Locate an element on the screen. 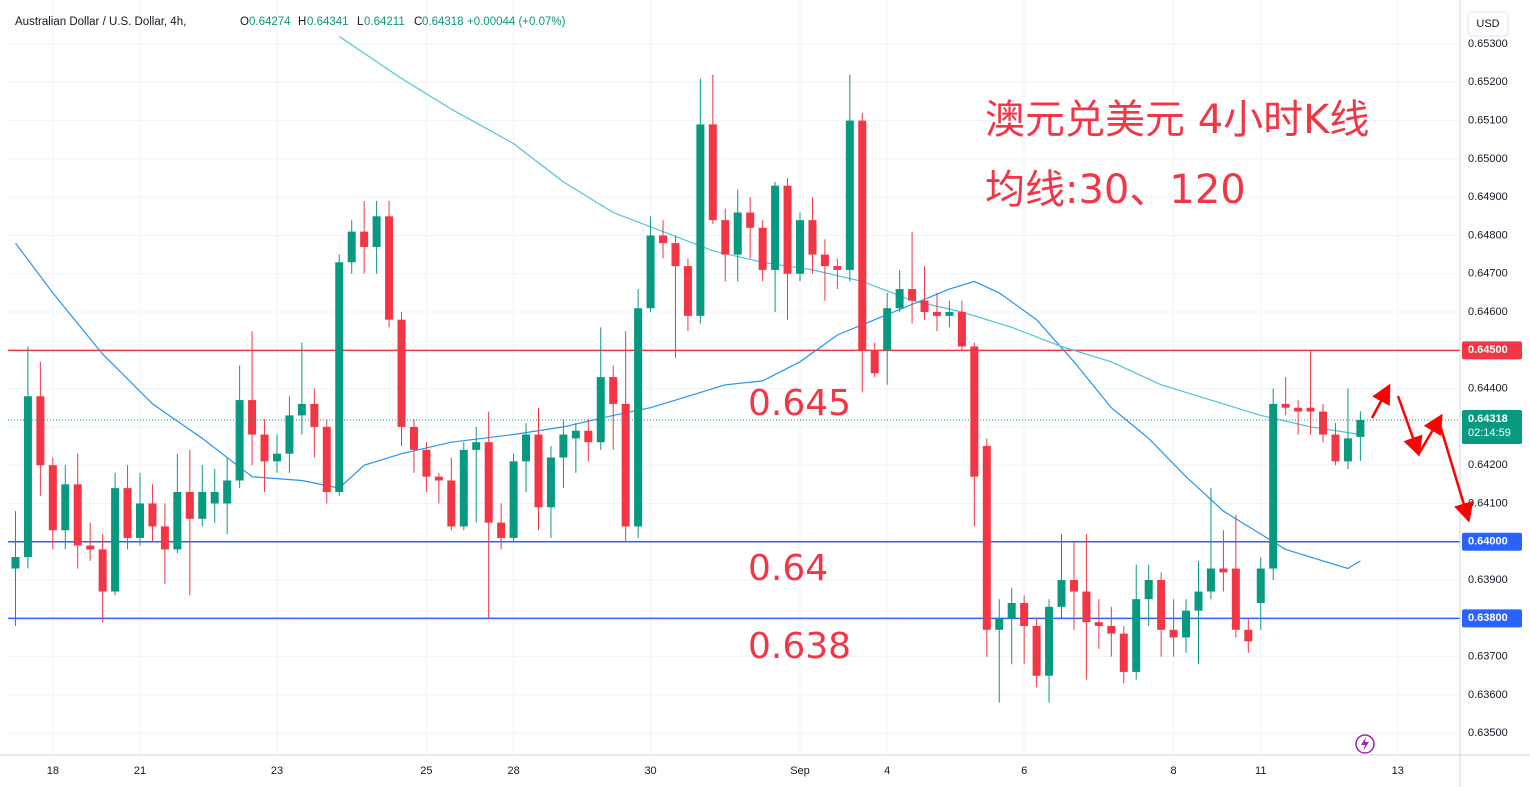  alert-icon-bolt is located at coordinates (1365, 744).